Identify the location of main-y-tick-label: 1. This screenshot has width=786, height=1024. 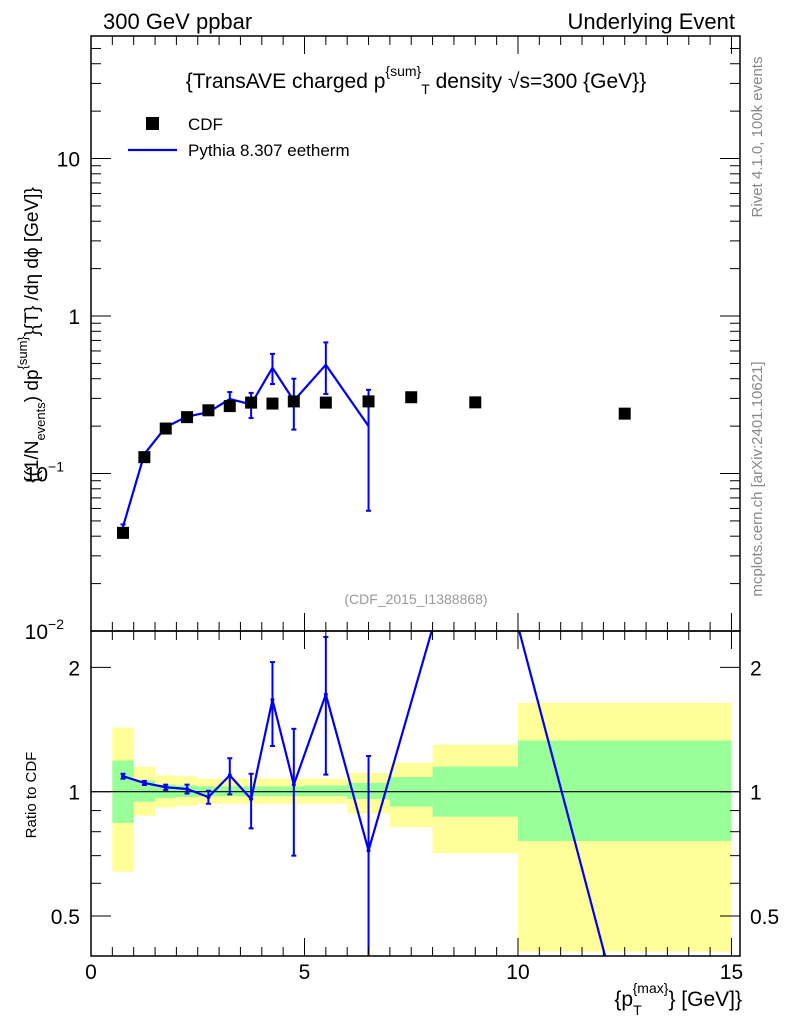
(74, 317).